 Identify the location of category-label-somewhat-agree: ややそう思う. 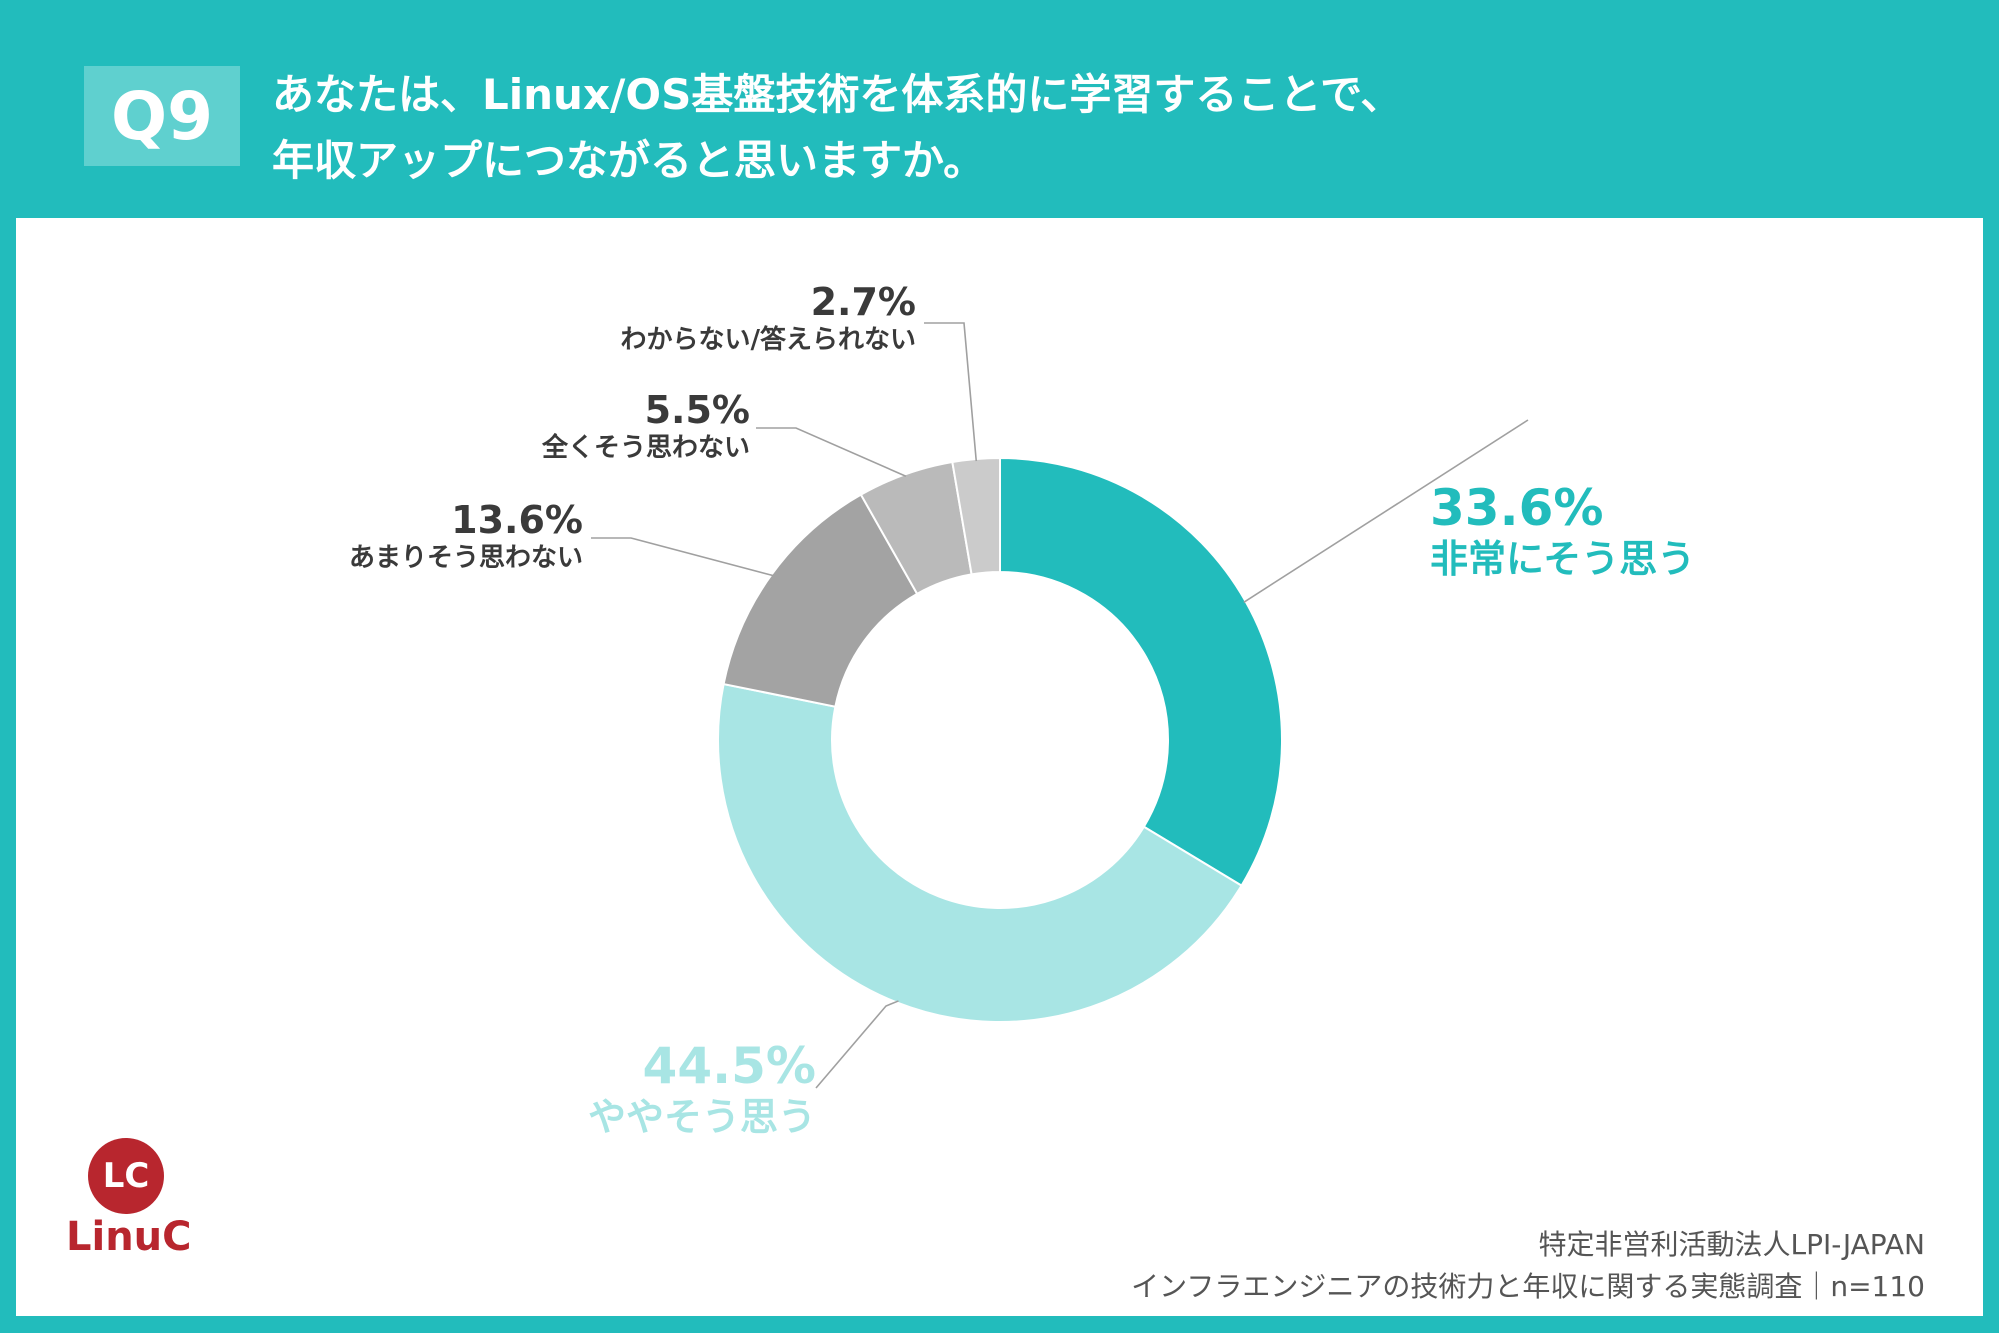
(701, 1117).